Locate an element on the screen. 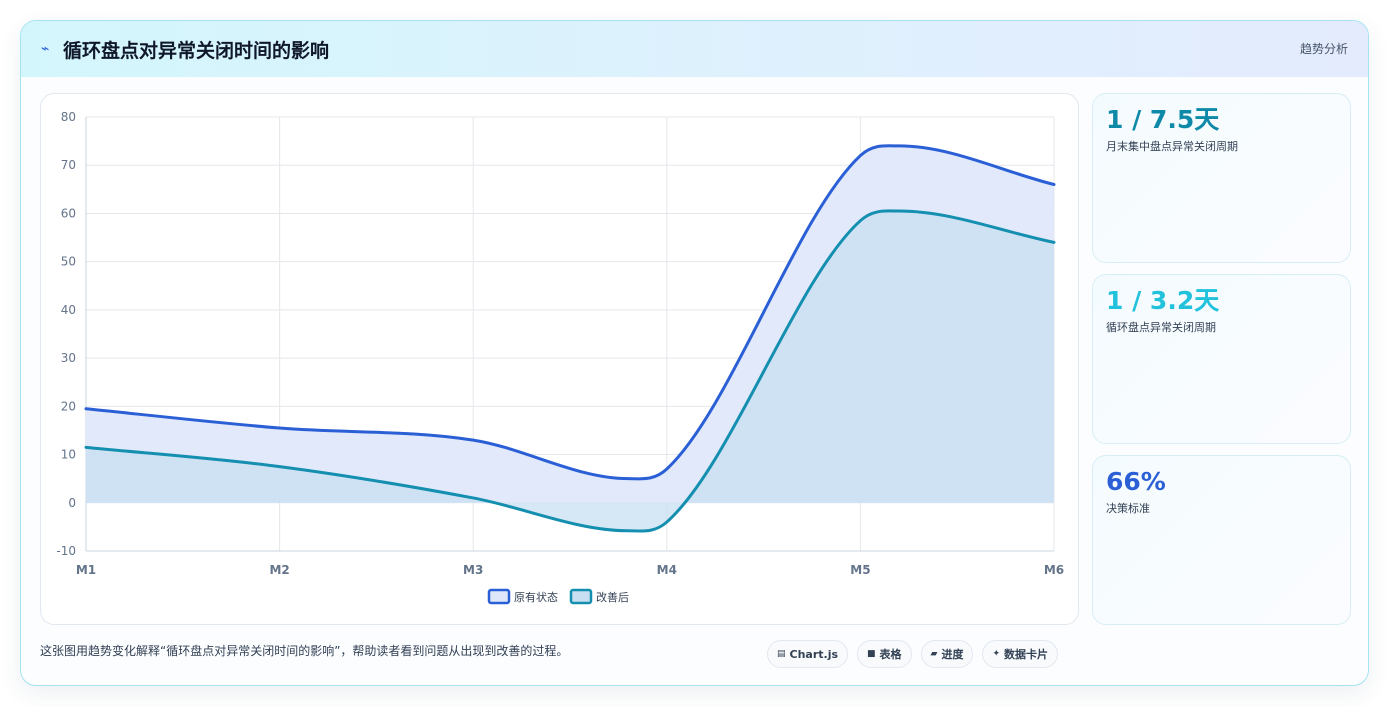 The height and width of the screenshot is (707, 1390). chip-chartjs: ▤ Chart.js is located at coordinates (808, 654).